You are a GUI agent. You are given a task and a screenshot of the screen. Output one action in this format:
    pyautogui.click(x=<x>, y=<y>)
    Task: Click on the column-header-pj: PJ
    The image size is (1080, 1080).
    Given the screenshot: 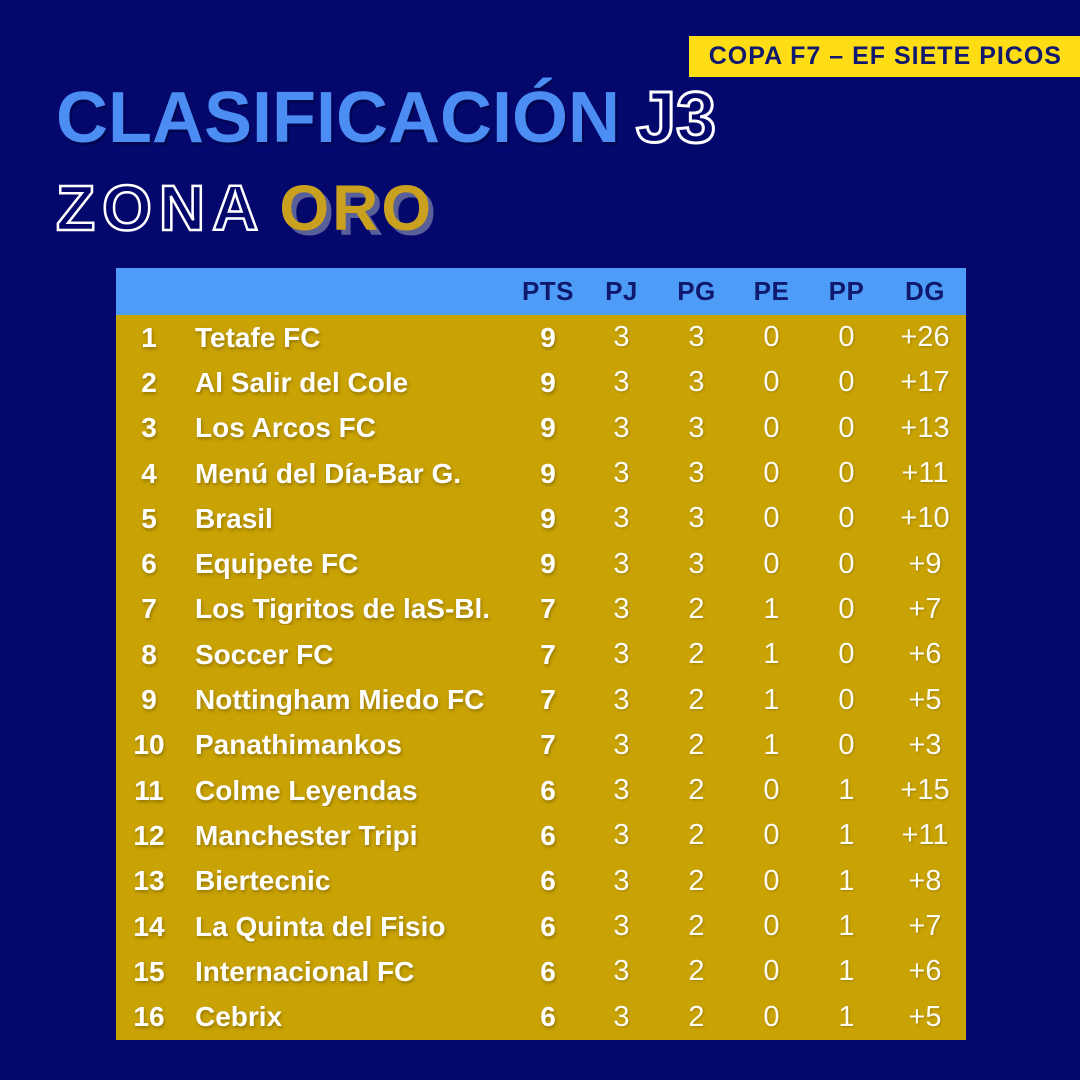 What is the action you would take?
    pyautogui.click(x=621, y=291)
    